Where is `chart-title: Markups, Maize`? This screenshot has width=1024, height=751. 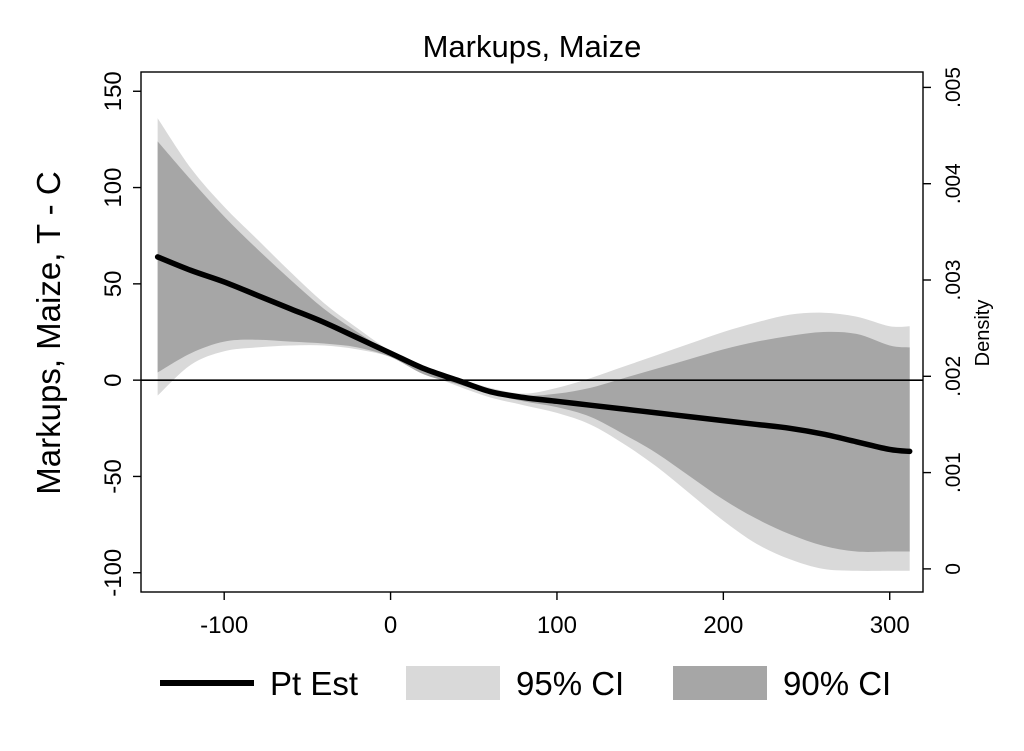 chart-title: Markups, Maize is located at coordinates (532, 46).